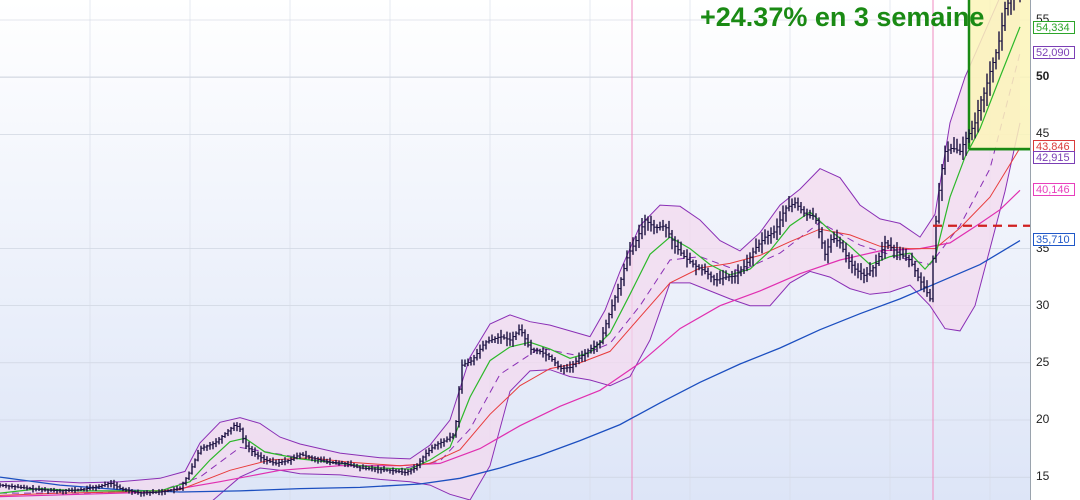 The image size is (1080, 500). Describe the element at coordinates (1043, 133) in the screenshot. I see `y-tick-label: 45` at that location.